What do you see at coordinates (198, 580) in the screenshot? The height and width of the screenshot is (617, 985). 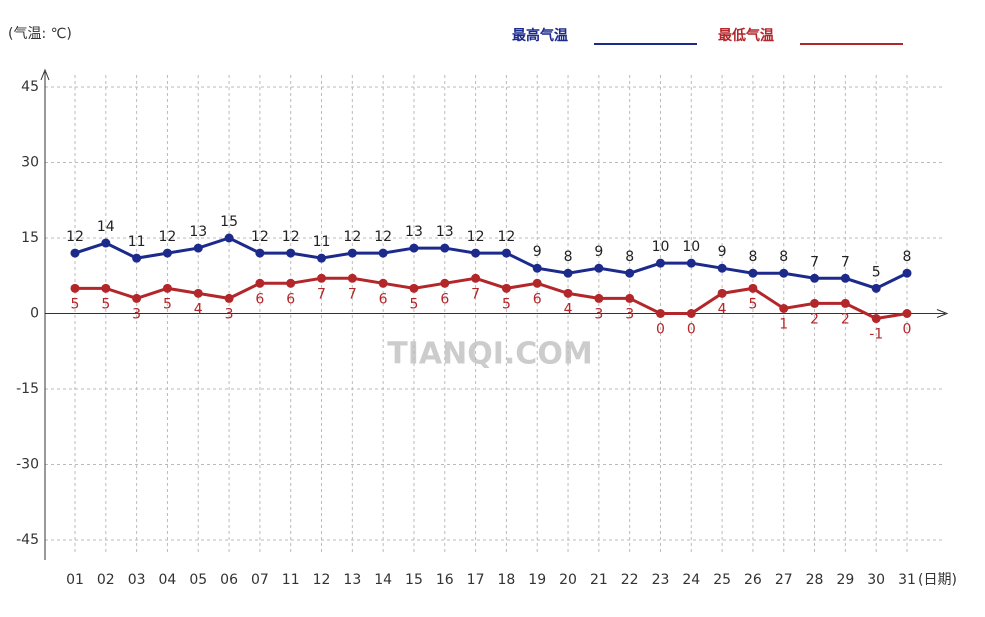 I see `x-tick-label: 05` at bounding box center [198, 580].